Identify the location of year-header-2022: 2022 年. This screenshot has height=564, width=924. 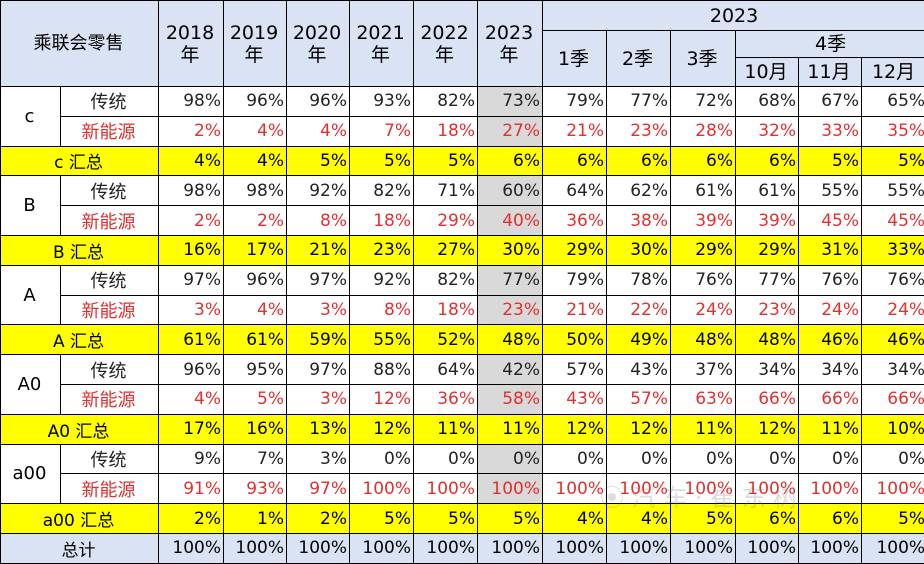
(446, 44).